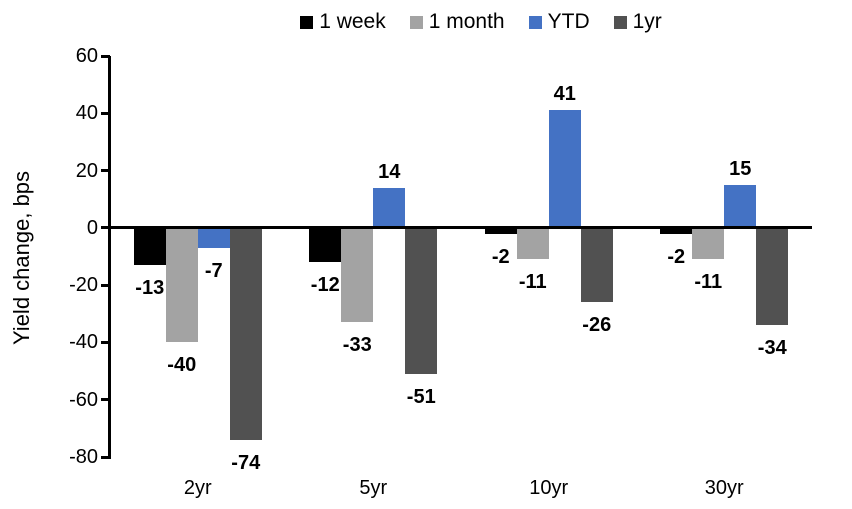 This screenshot has height=509, width=852. Describe the element at coordinates (772, 348) in the screenshot. I see `bar-data-label: -34` at that location.